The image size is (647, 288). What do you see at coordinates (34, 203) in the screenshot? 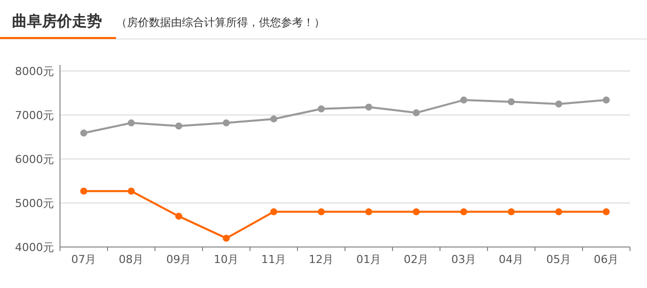
I see `y-tick-label: 5000元` at bounding box center [34, 203].